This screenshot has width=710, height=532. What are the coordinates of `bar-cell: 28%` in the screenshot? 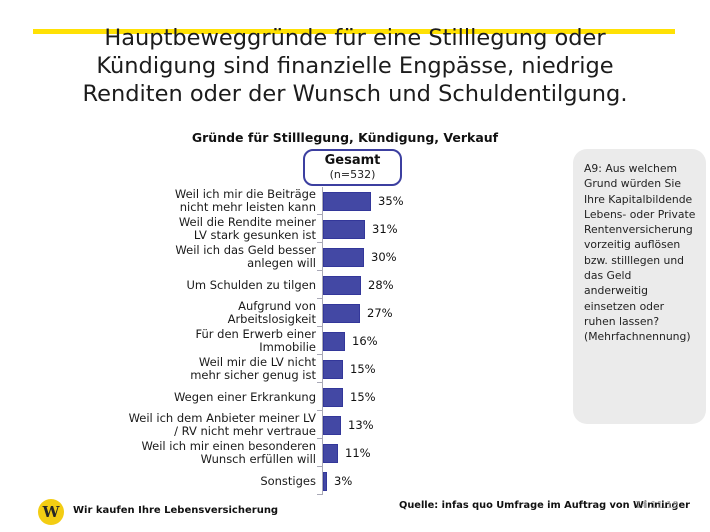 It's located at (358, 285).